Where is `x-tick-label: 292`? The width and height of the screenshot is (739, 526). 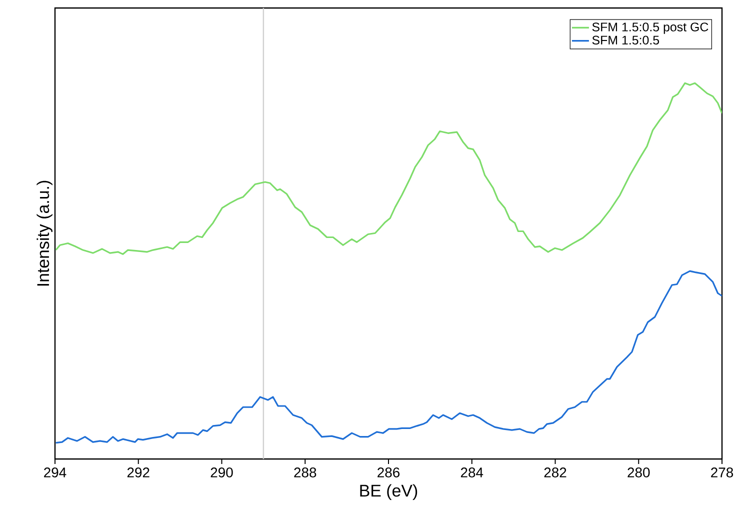 x-tick-label: 292 is located at coordinates (138, 473).